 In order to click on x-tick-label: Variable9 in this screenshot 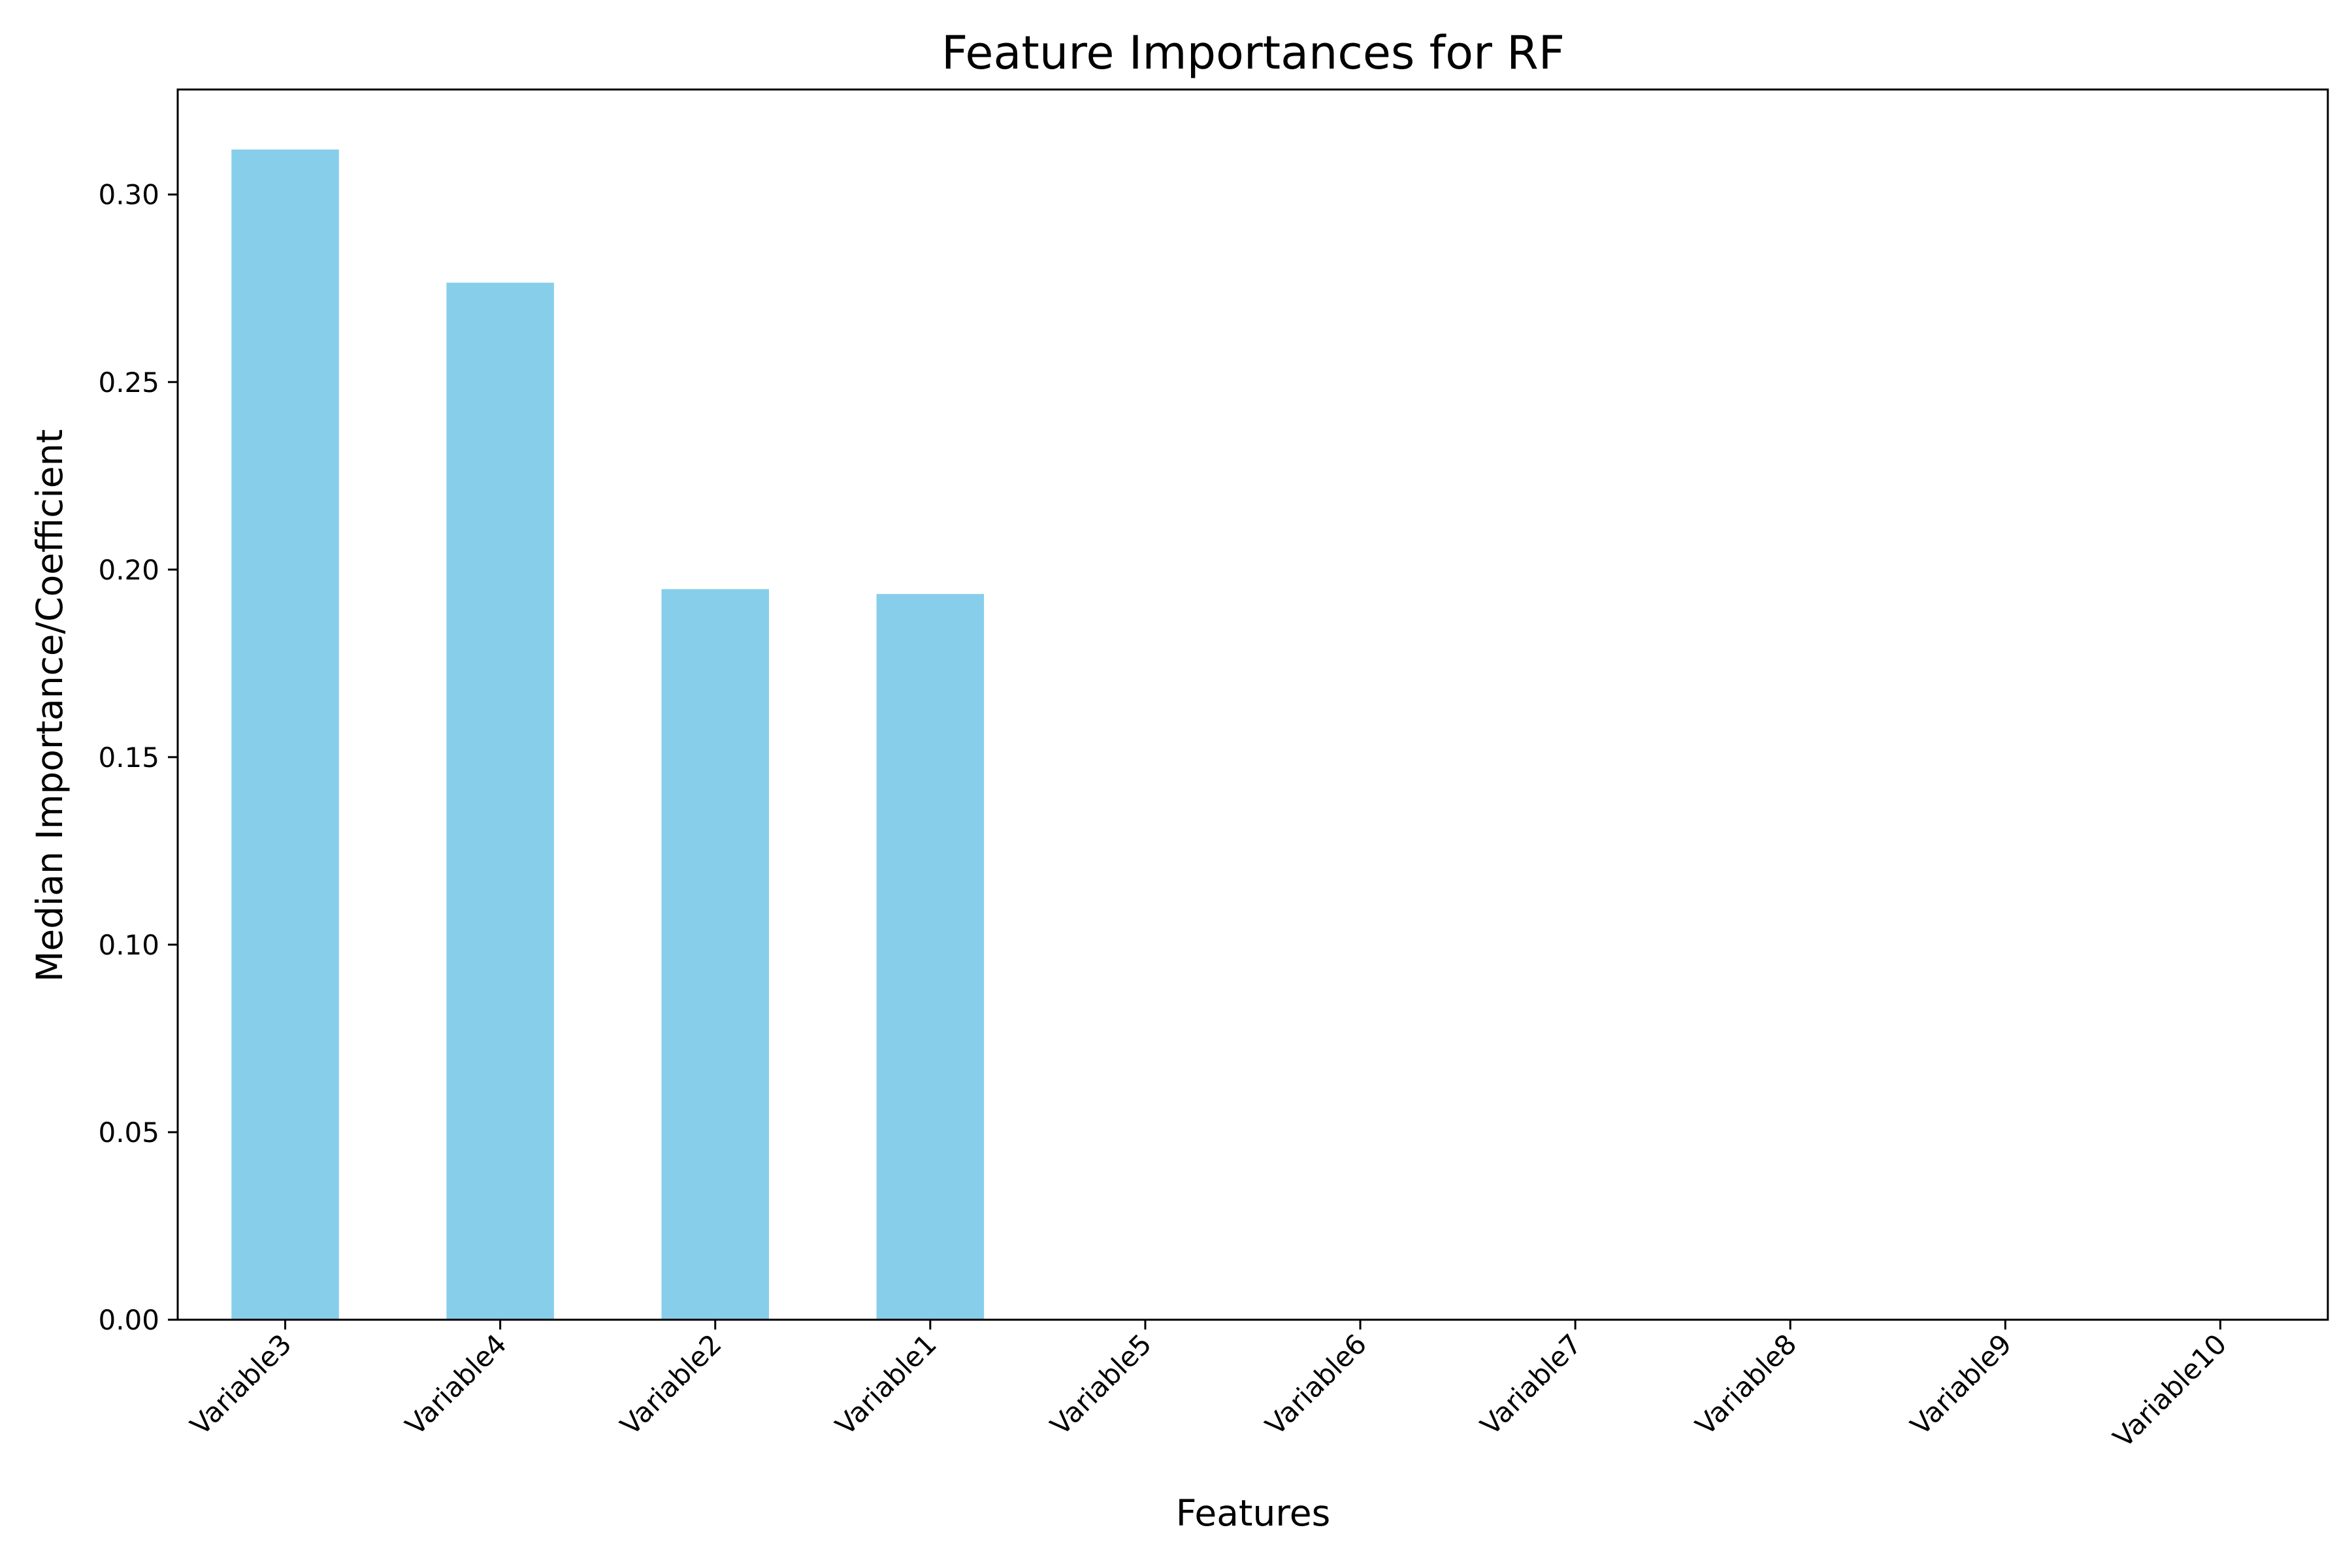, I will do `click(1961, 1384)`.